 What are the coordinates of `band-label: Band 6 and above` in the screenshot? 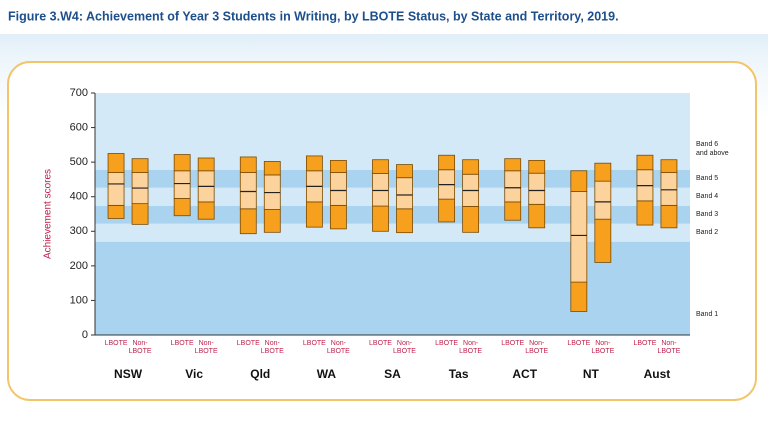 It's located at (712, 149).